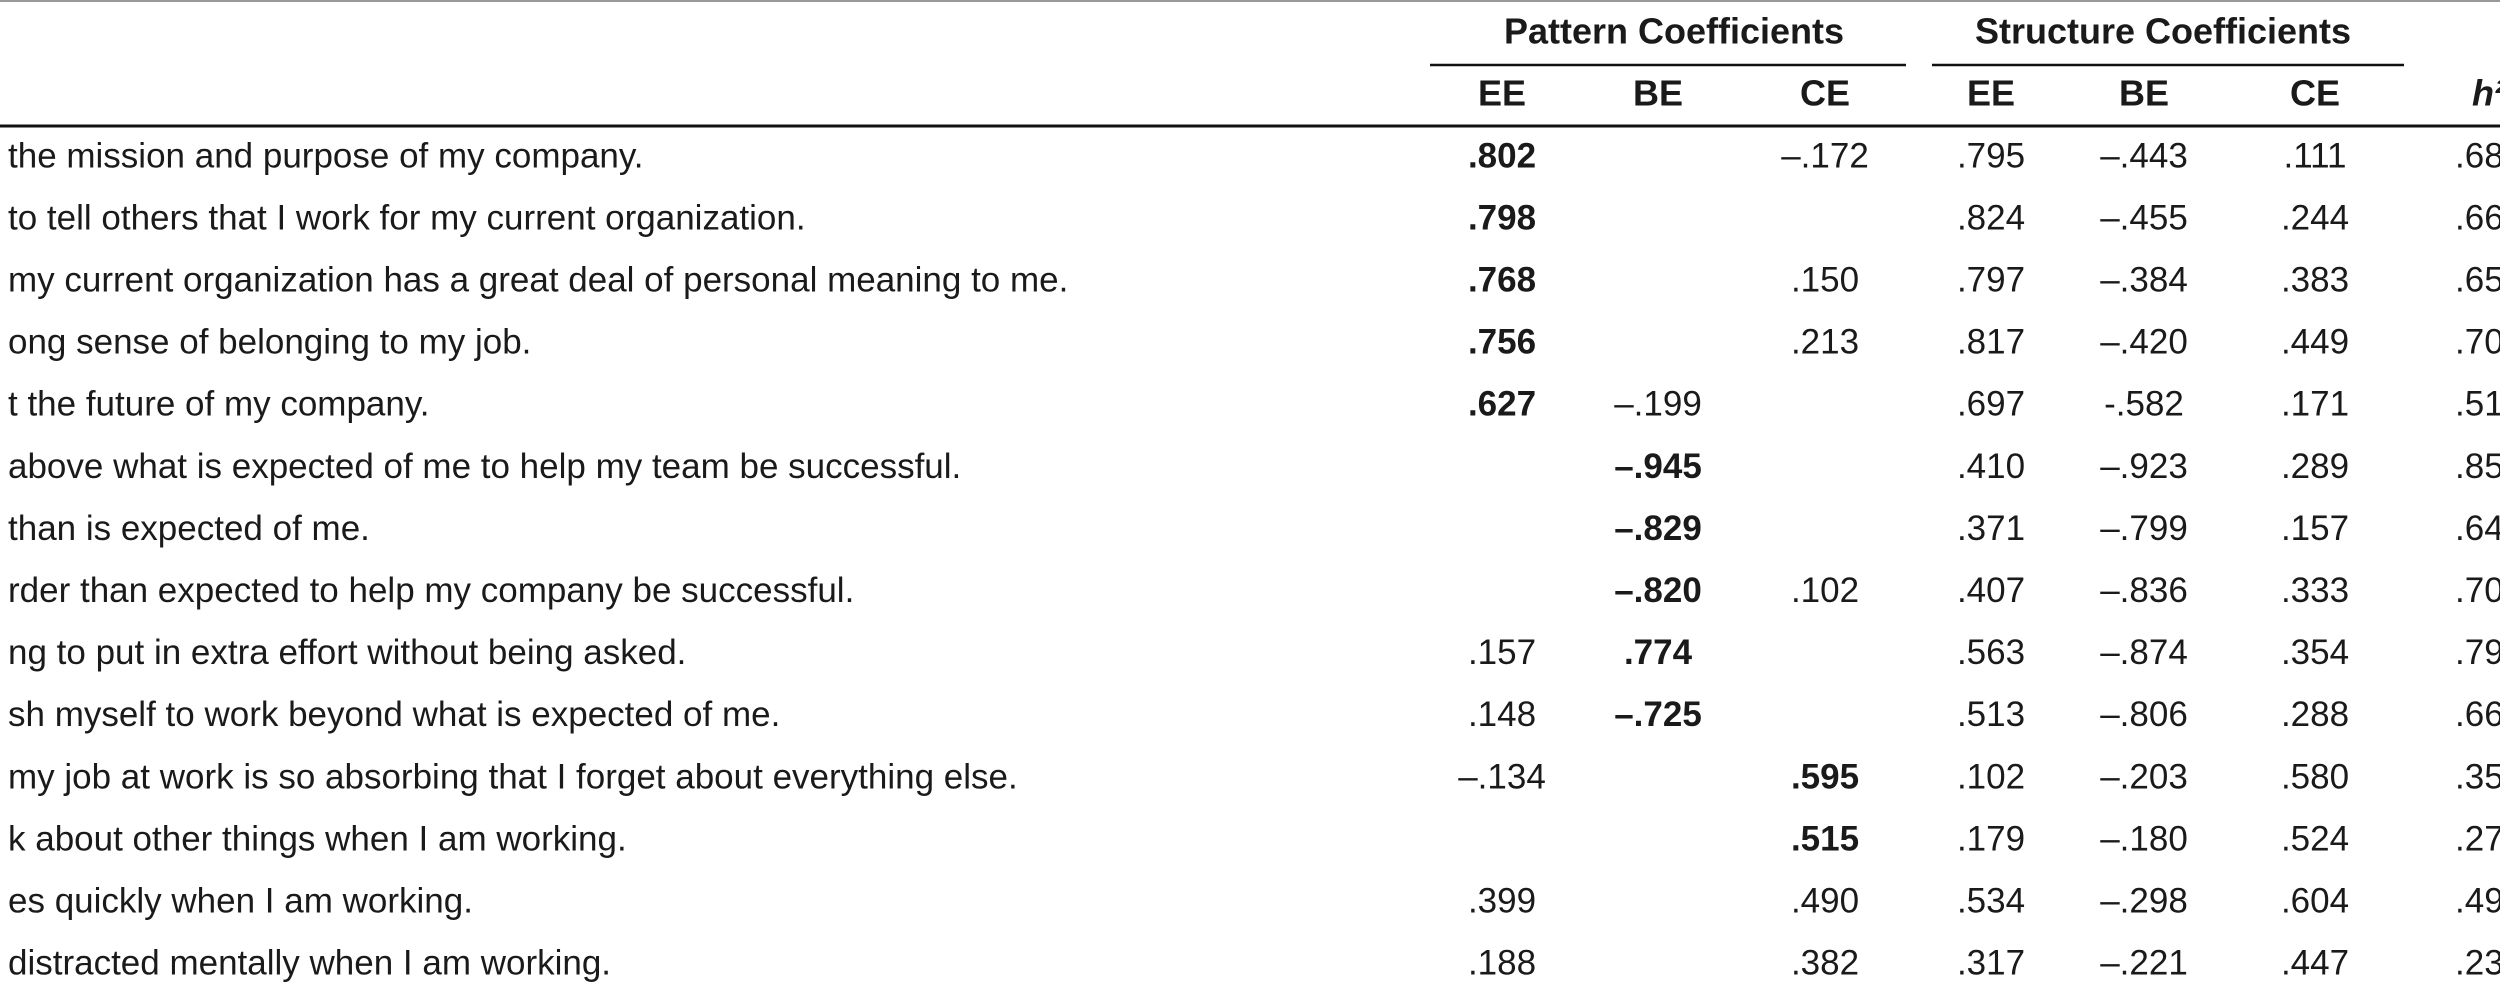 The width and height of the screenshot is (2500, 991). Describe the element at coordinates (1991, 590) in the screenshot. I see `cell: .407` at that location.